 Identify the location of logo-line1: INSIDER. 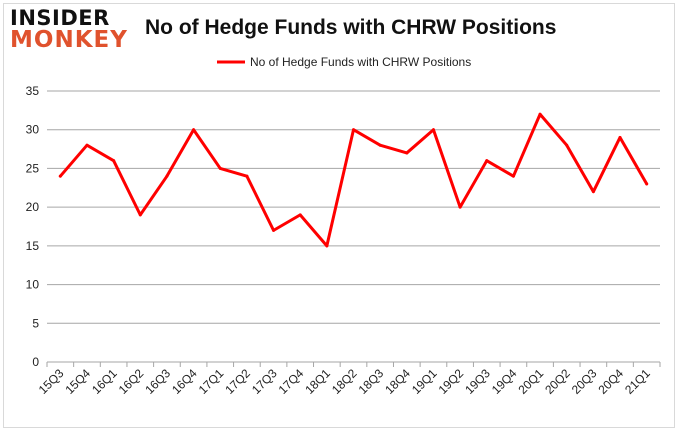
(60, 18).